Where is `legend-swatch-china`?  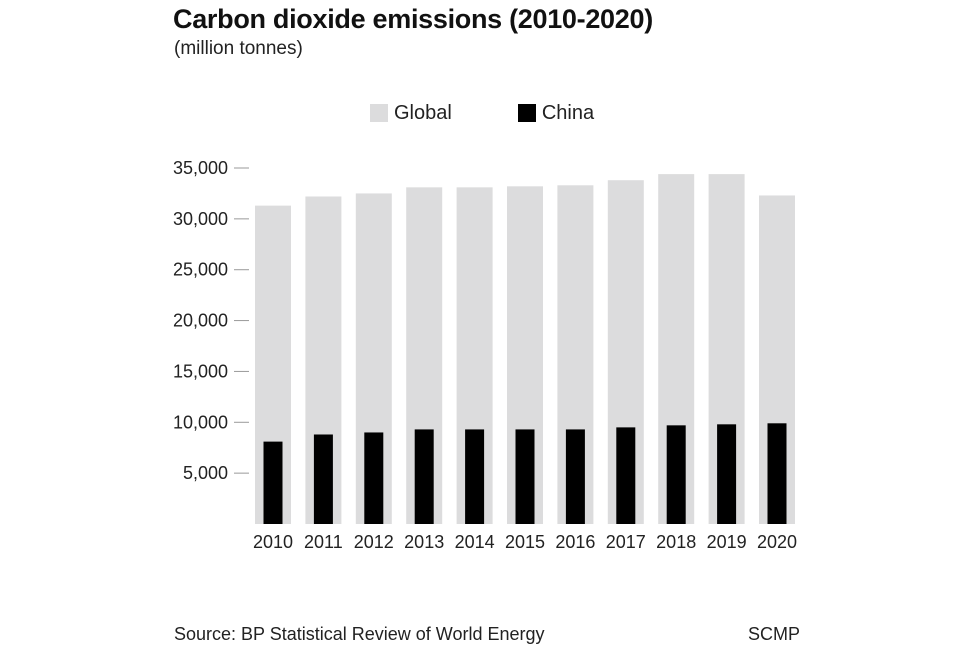
legend-swatch-china is located at coordinates (526, 113).